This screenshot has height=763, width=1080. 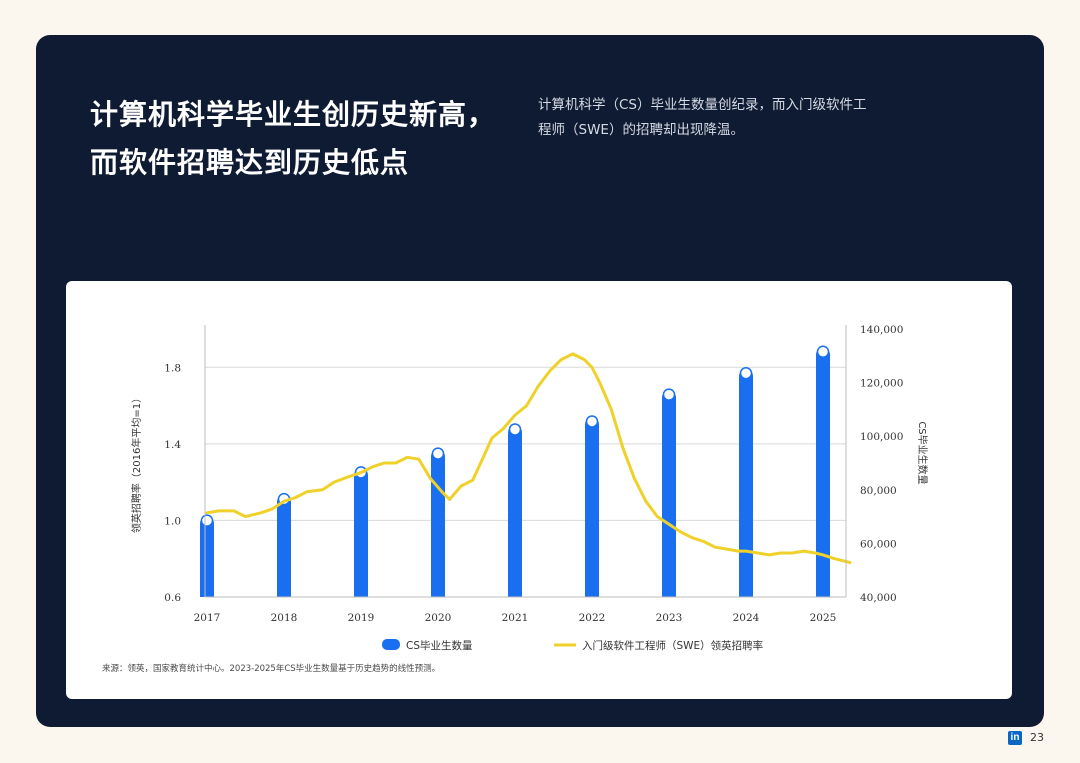 I want to click on legend-label-bar: CS毕业生数量, so click(x=439, y=645).